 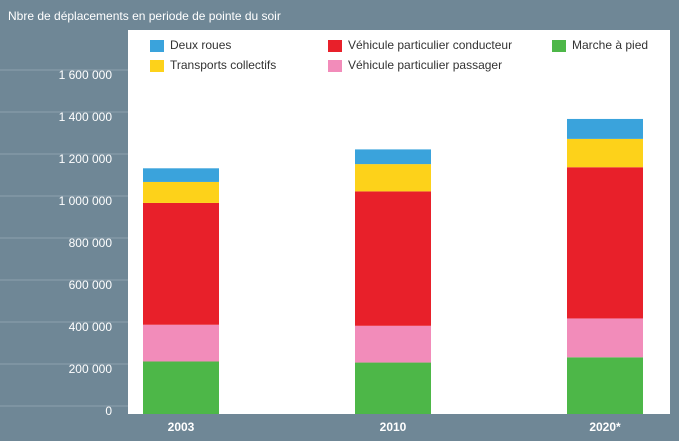 What do you see at coordinates (86, 159) in the screenshot?
I see `y-tick-label: 1 200 000` at bounding box center [86, 159].